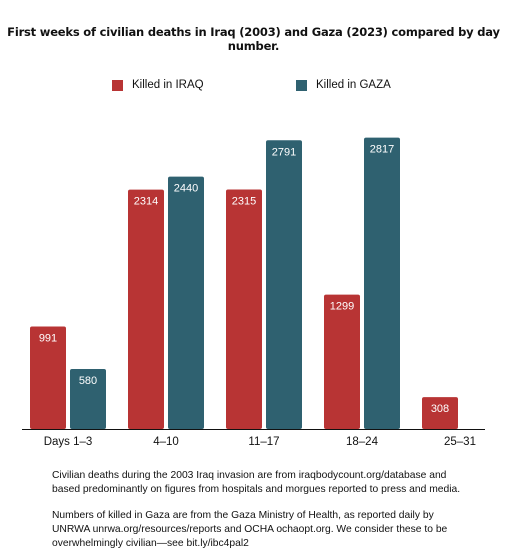  Describe the element at coordinates (362, 442) in the screenshot. I see `x-tick-label-18-24: 18–24` at that location.